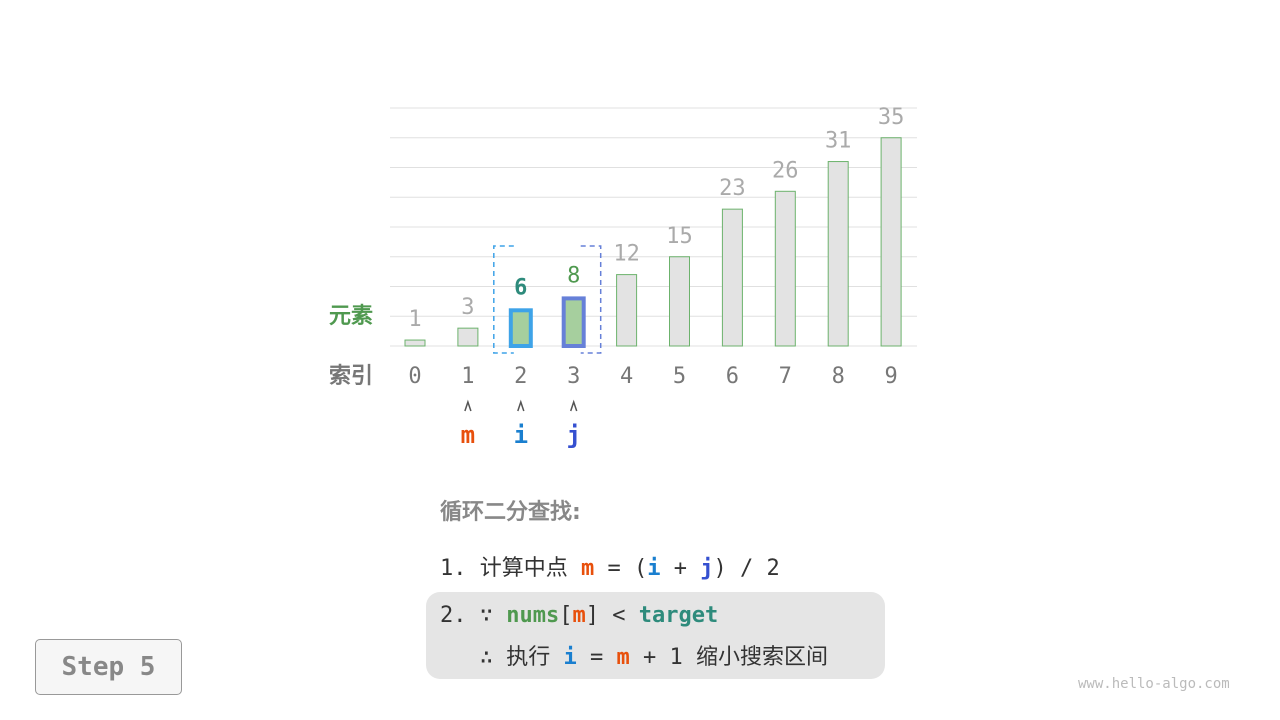 Image resolution: width=1280 pixels, height=720 pixels. Describe the element at coordinates (626, 376) in the screenshot. I see `index-label: 4` at that location.